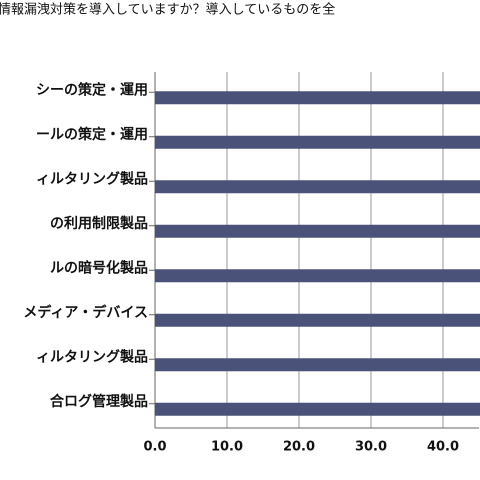 The image size is (480, 480). What do you see at coordinates (167, 10) in the screenshot?
I see `chart-title: 情報漏洩対策を導入していますか？導入しているものを全` at bounding box center [167, 10].